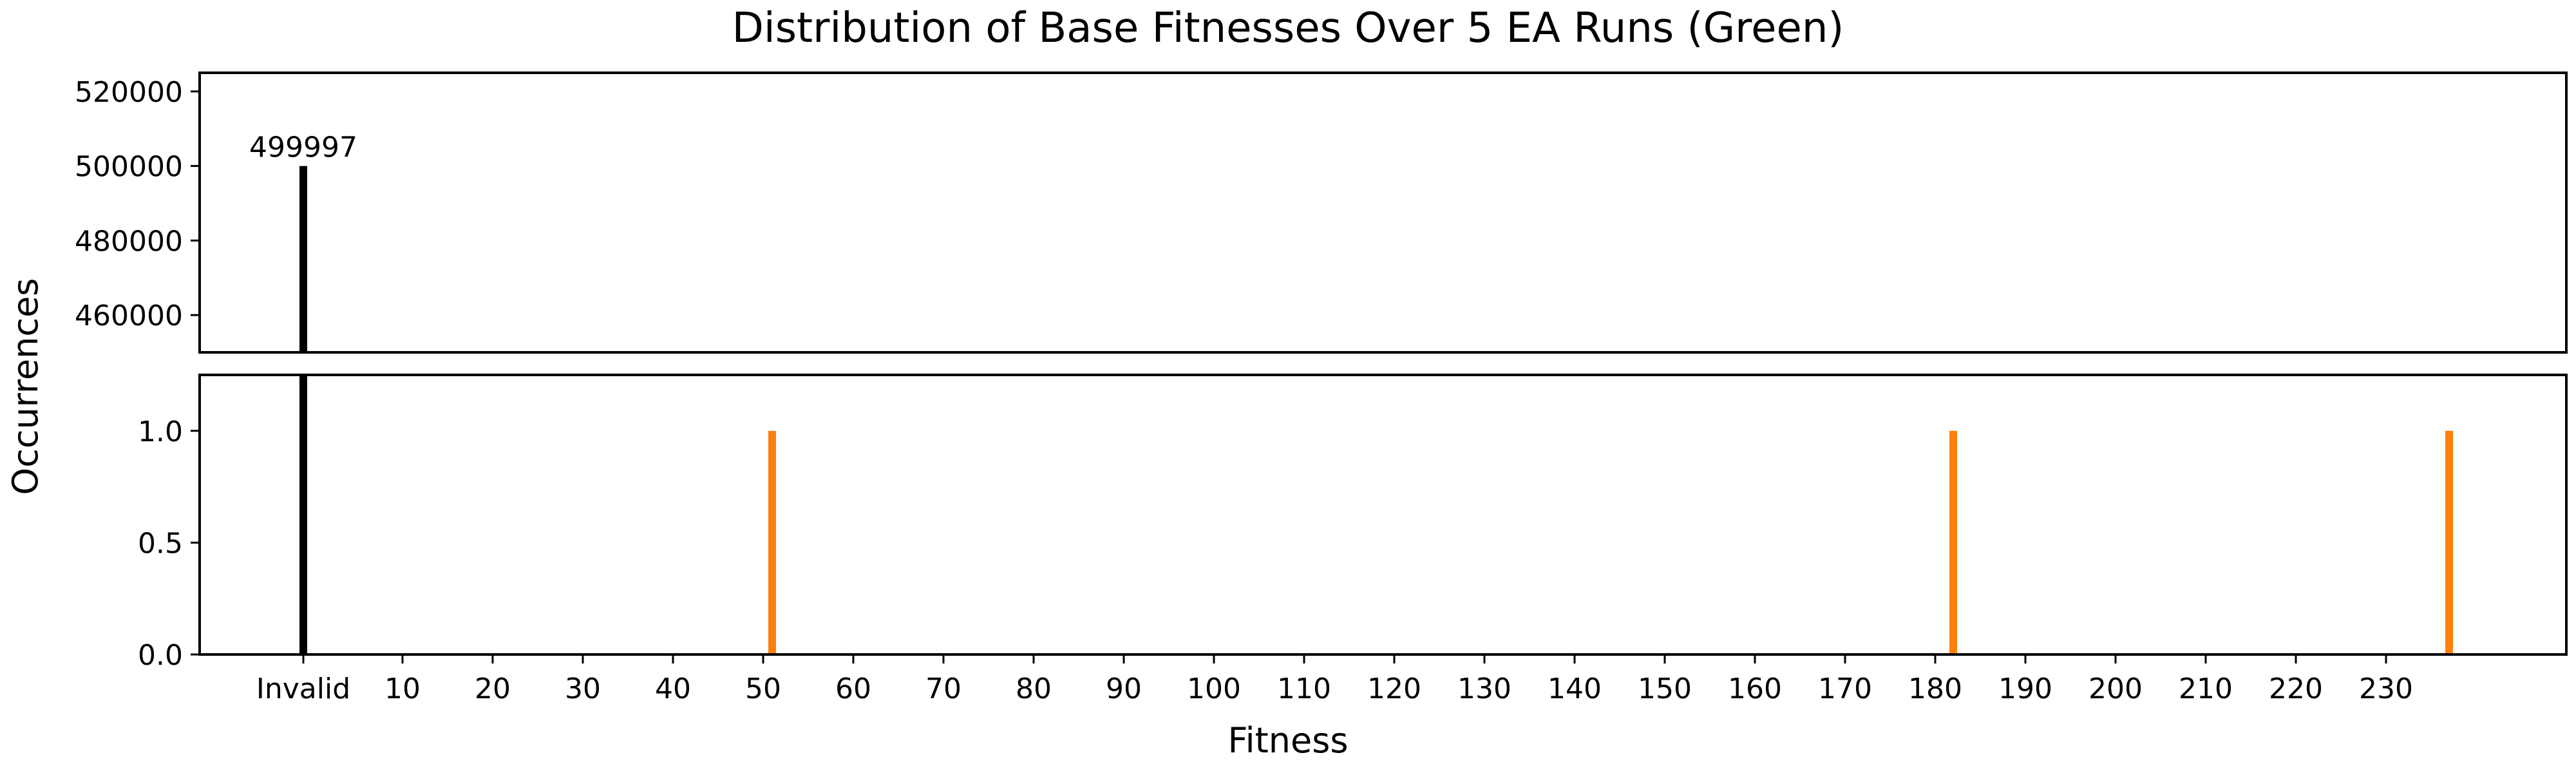 The image size is (2576, 773). What do you see at coordinates (853, 689) in the screenshot?
I see `x-tick-label: 60` at bounding box center [853, 689].